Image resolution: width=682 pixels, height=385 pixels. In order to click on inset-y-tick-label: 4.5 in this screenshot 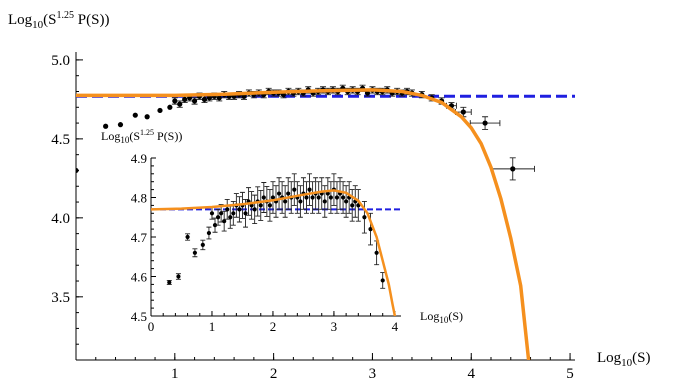, I will do `click(139, 316)`.